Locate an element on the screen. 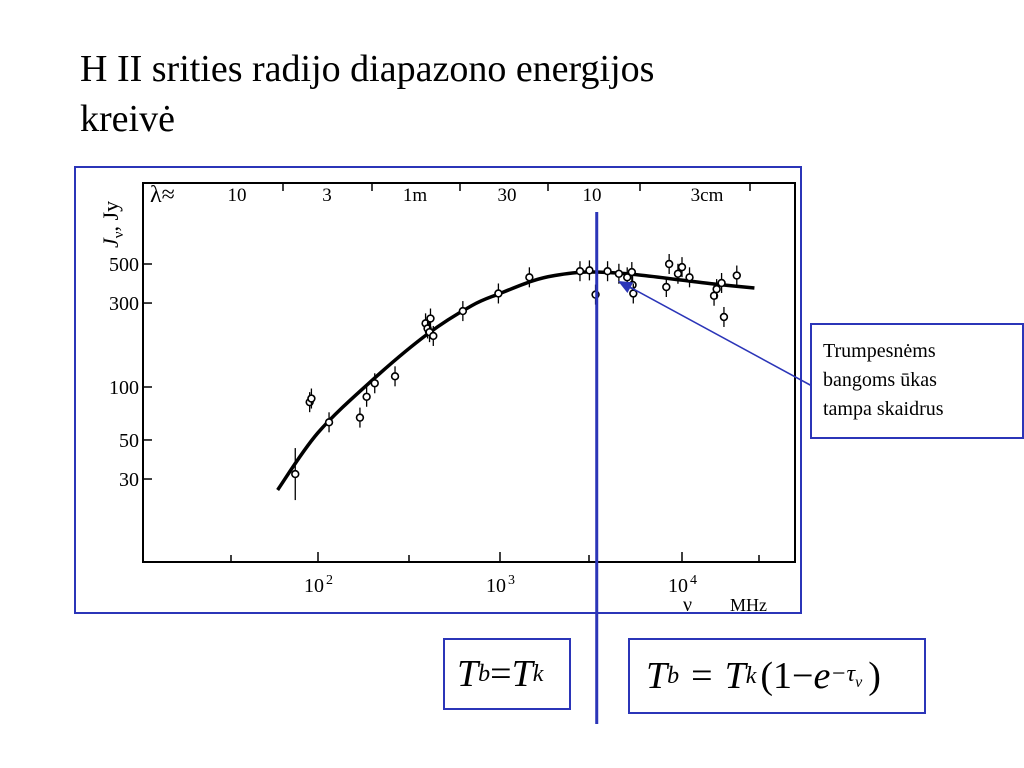 The image size is (1024, 768). overlay is located at coordinates (704, 468).